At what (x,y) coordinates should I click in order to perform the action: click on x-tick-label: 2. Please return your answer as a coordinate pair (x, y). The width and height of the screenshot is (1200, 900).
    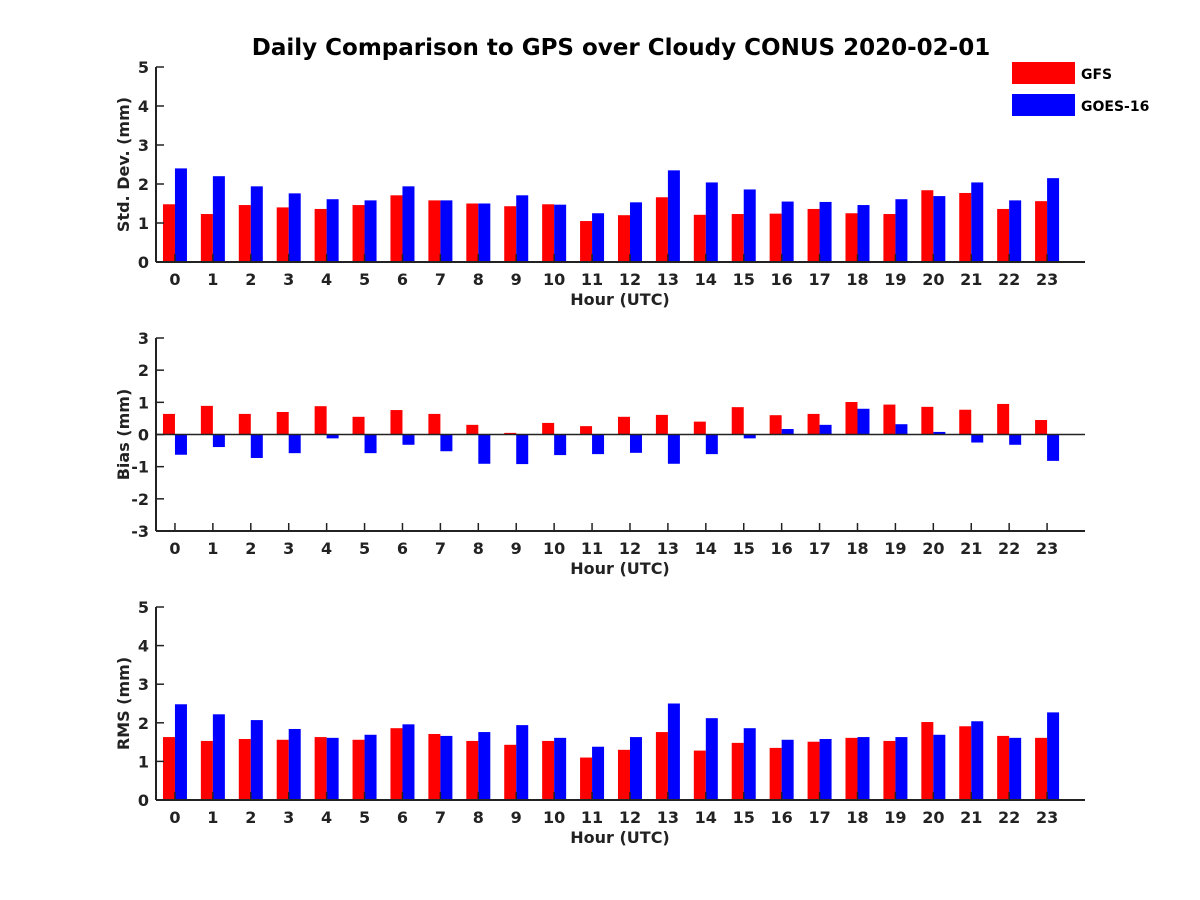
    Looking at the image, I should click on (250, 279).